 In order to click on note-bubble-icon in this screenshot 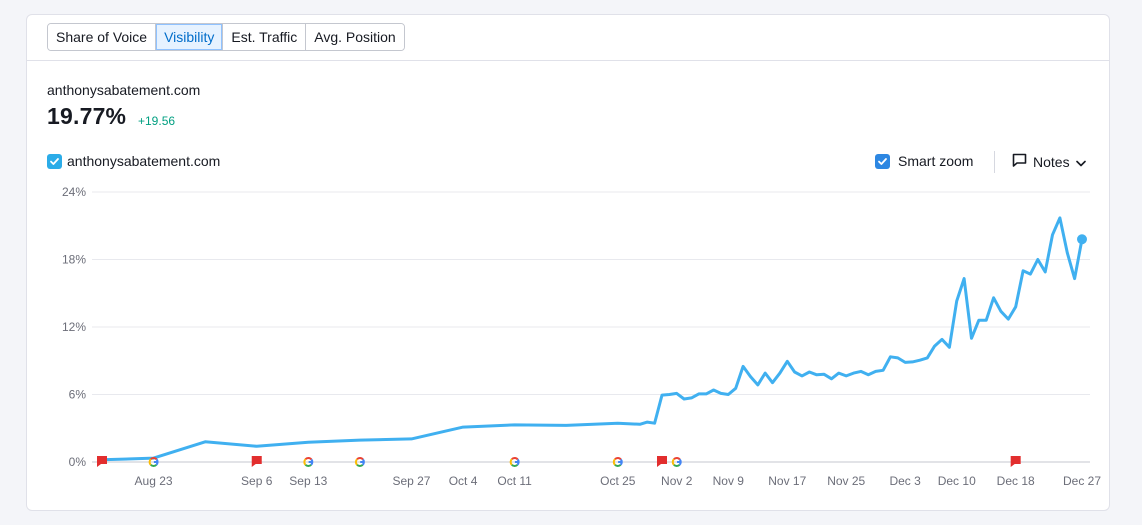, I will do `click(1019, 161)`.